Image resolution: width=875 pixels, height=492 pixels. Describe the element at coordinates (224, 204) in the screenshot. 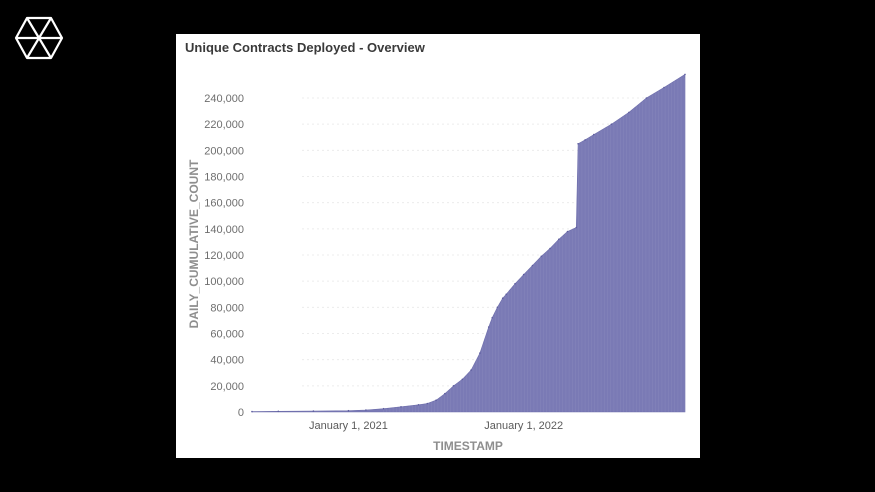

I see `y-tick-label: 160,000` at that location.